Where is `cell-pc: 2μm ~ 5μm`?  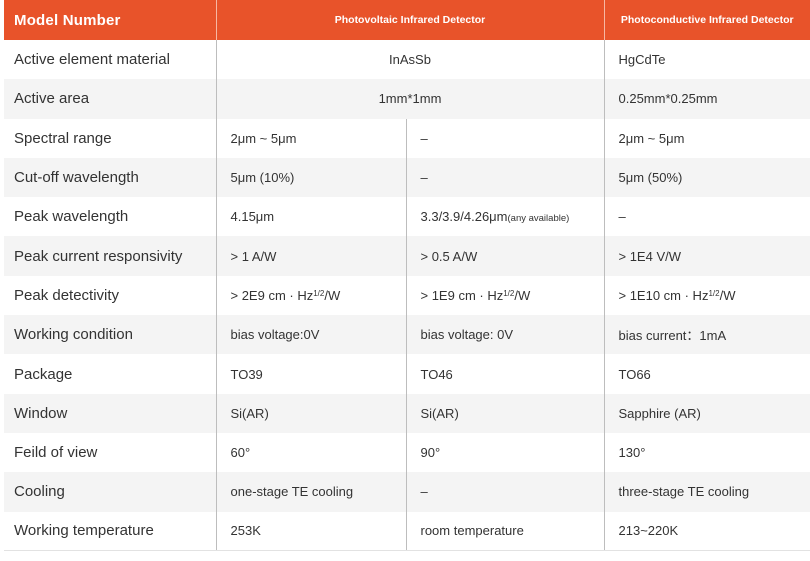
cell-pc: 2μm ~ 5μm is located at coordinates (651, 138).